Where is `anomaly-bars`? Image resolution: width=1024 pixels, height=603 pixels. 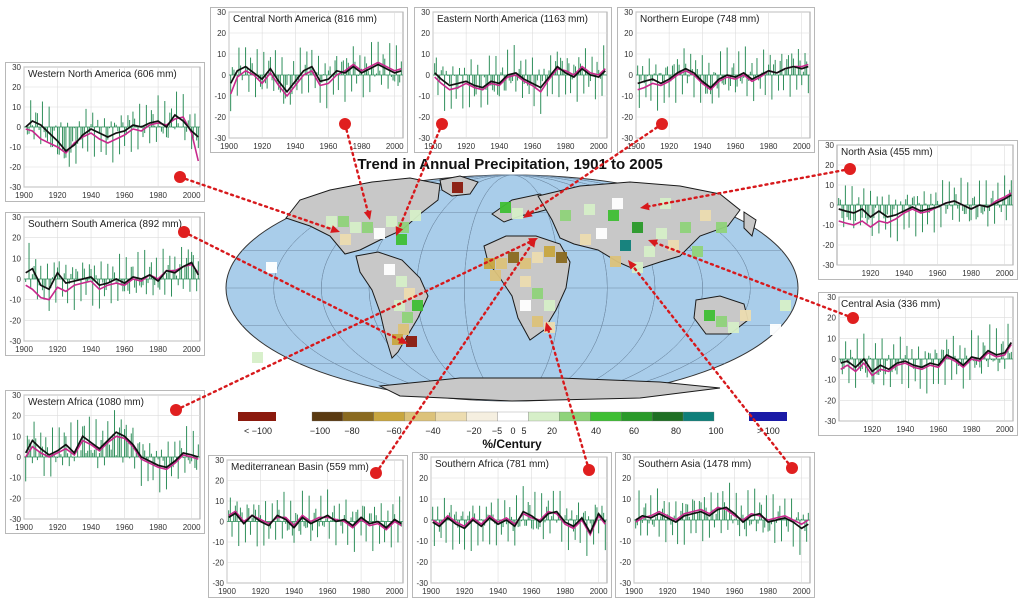 anomaly-bars is located at coordinates (112, 451).